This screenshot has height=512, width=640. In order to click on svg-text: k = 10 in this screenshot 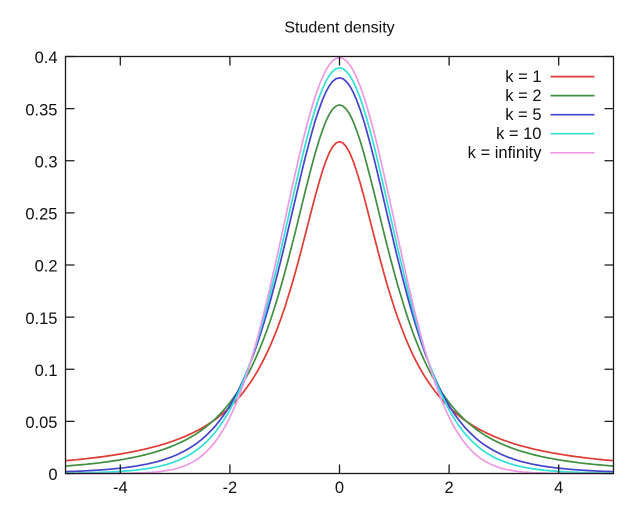, I will do `click(518, 134)`.